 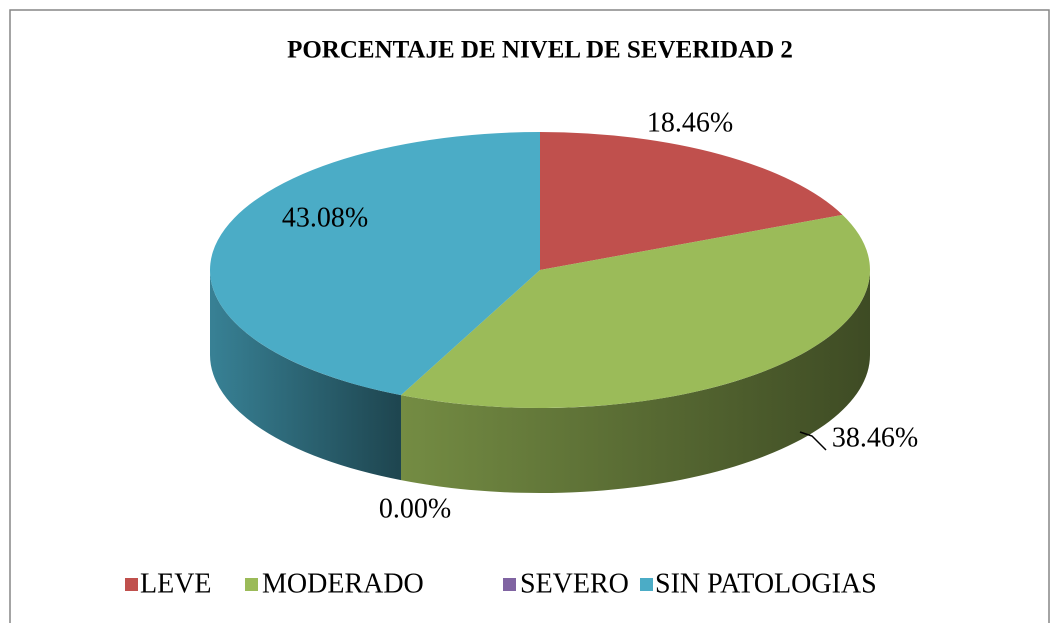 I want to click on legend-label: LEVE, so click(x=176, y=583).